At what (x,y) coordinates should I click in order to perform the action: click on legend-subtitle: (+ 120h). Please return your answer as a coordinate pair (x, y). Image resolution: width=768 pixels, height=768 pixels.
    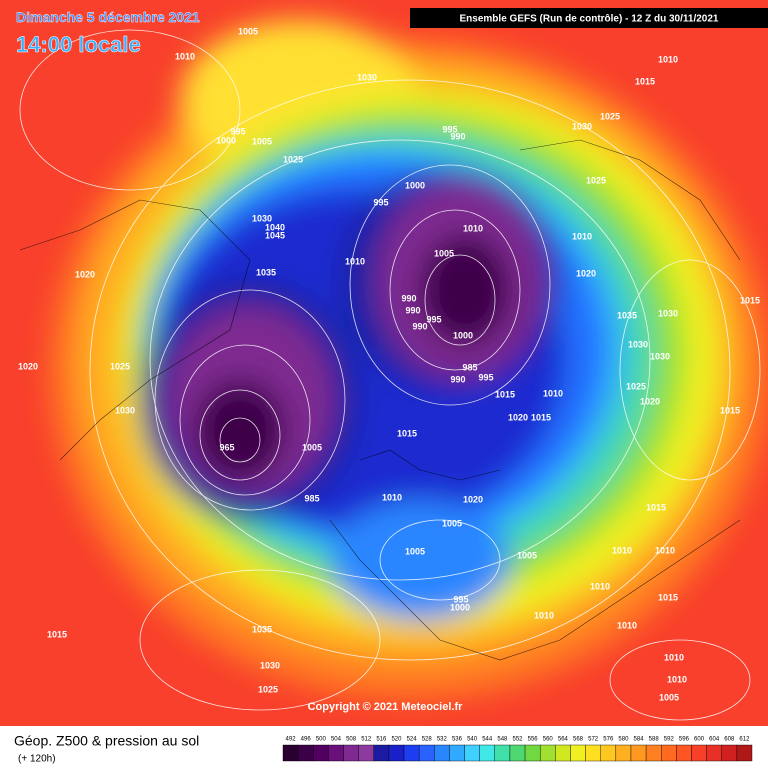
    Looking at the image, I should click on (37, 759).